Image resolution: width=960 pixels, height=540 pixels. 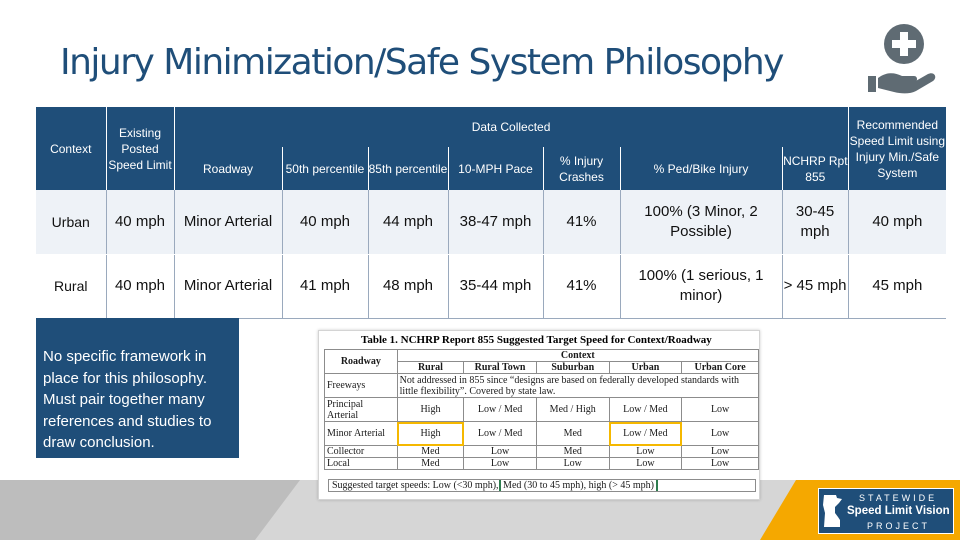 What do you see at coordinates (408, 286) in the screenshot?
I see `cell-p85: 48 mph` at bounding box center [408, 286].